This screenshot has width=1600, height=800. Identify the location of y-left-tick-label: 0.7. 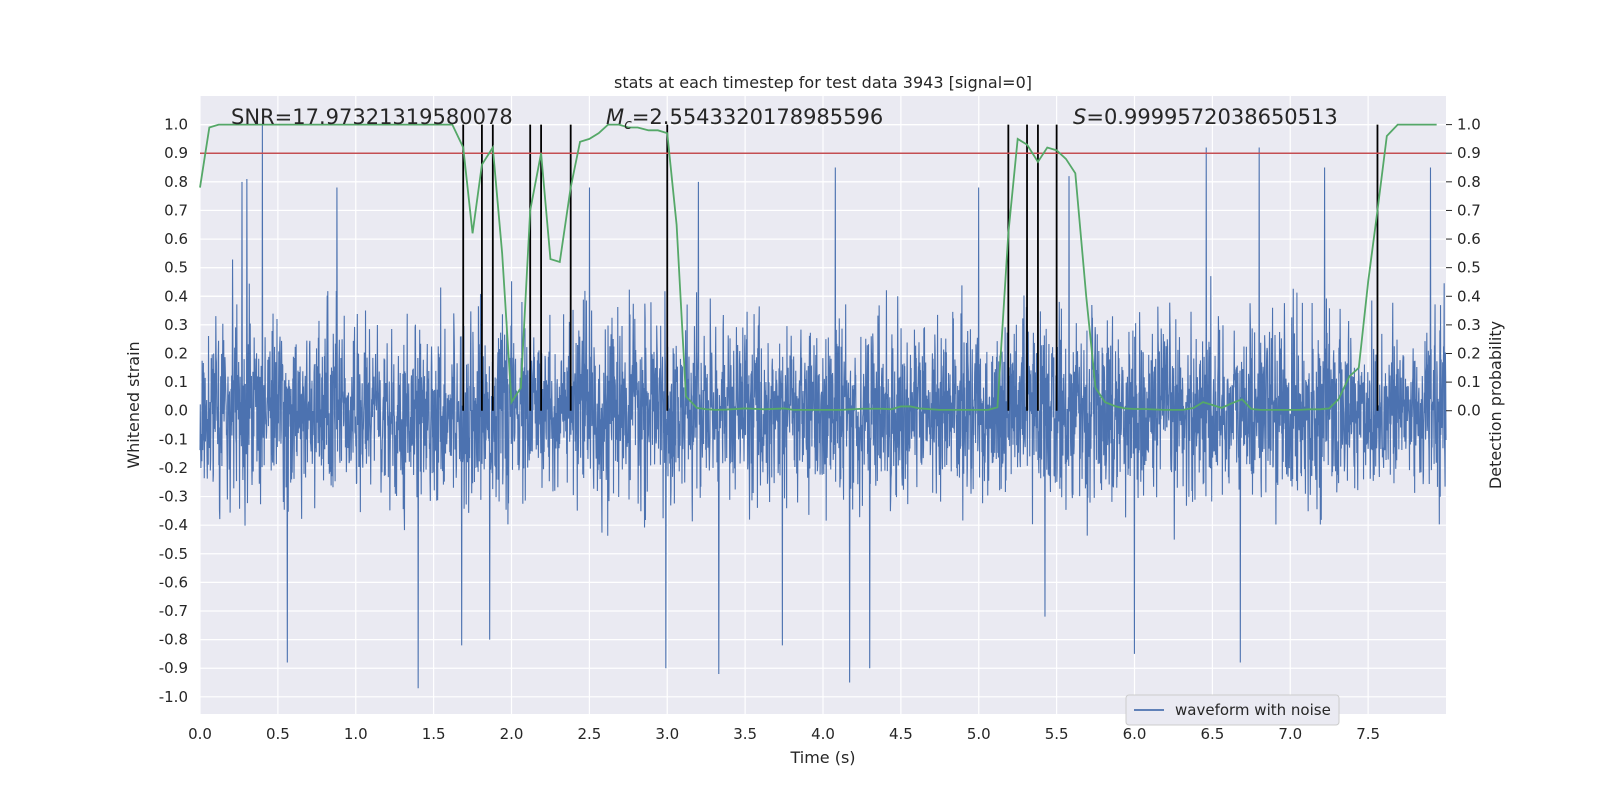
(176, 210).